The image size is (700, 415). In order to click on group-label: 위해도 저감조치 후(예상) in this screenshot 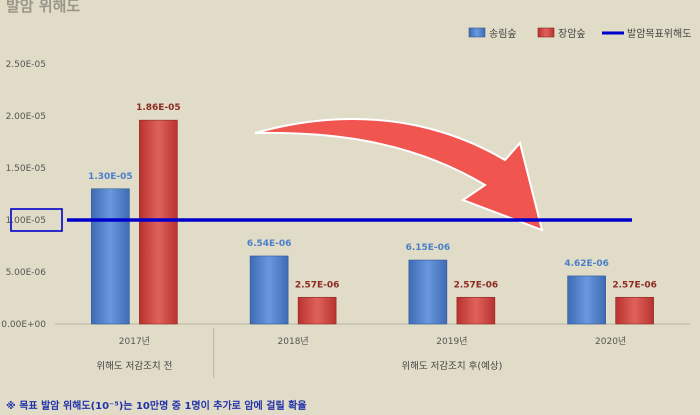, I will do `click(451, 366)`.